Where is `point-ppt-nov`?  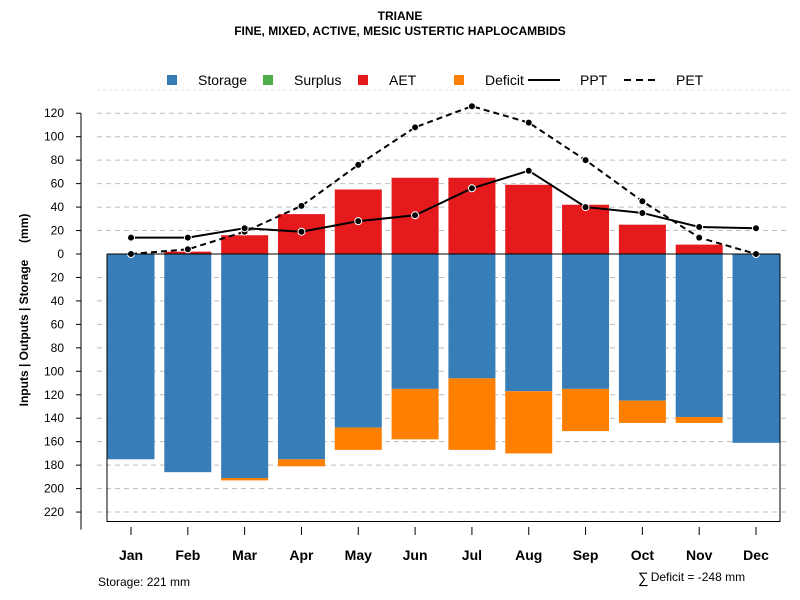
point-ppt-nov is located at coordinates (699, 227).